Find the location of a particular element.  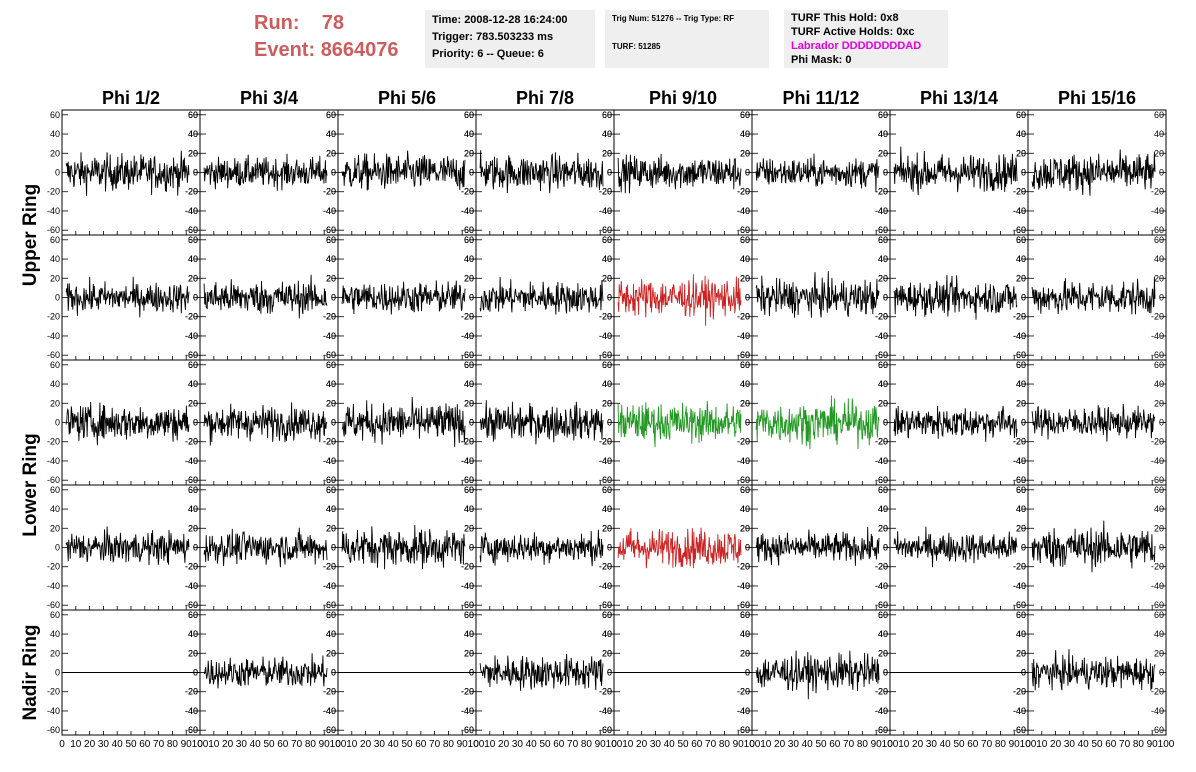

column-title: Phi 7/8 is located at coordinates (545, 98).